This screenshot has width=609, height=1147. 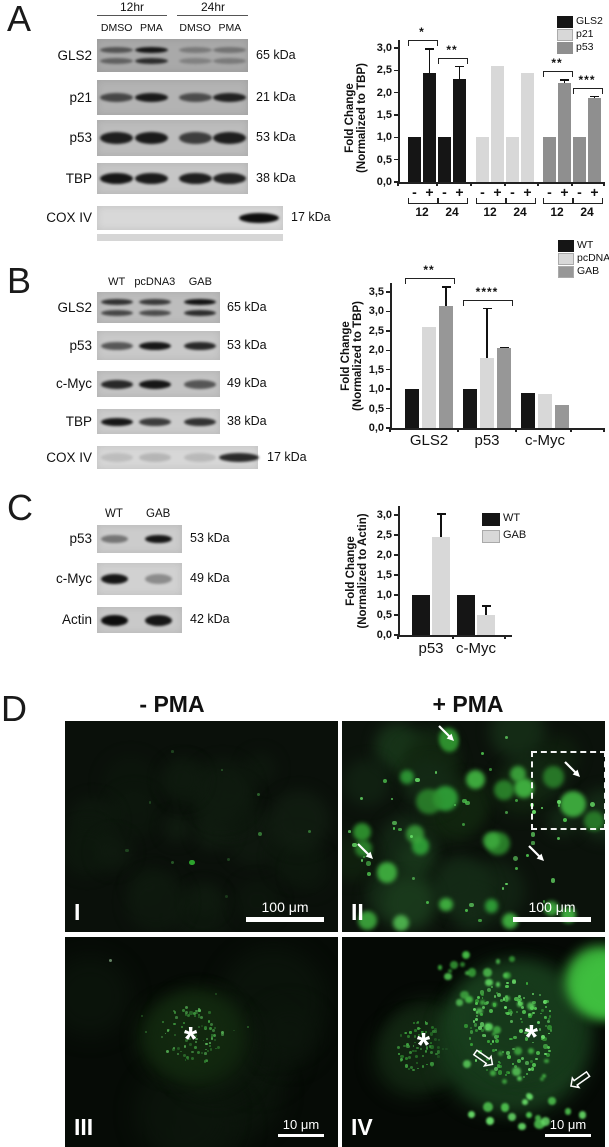 I want to click on x-sign-label: -, so click(x=579, y=192).